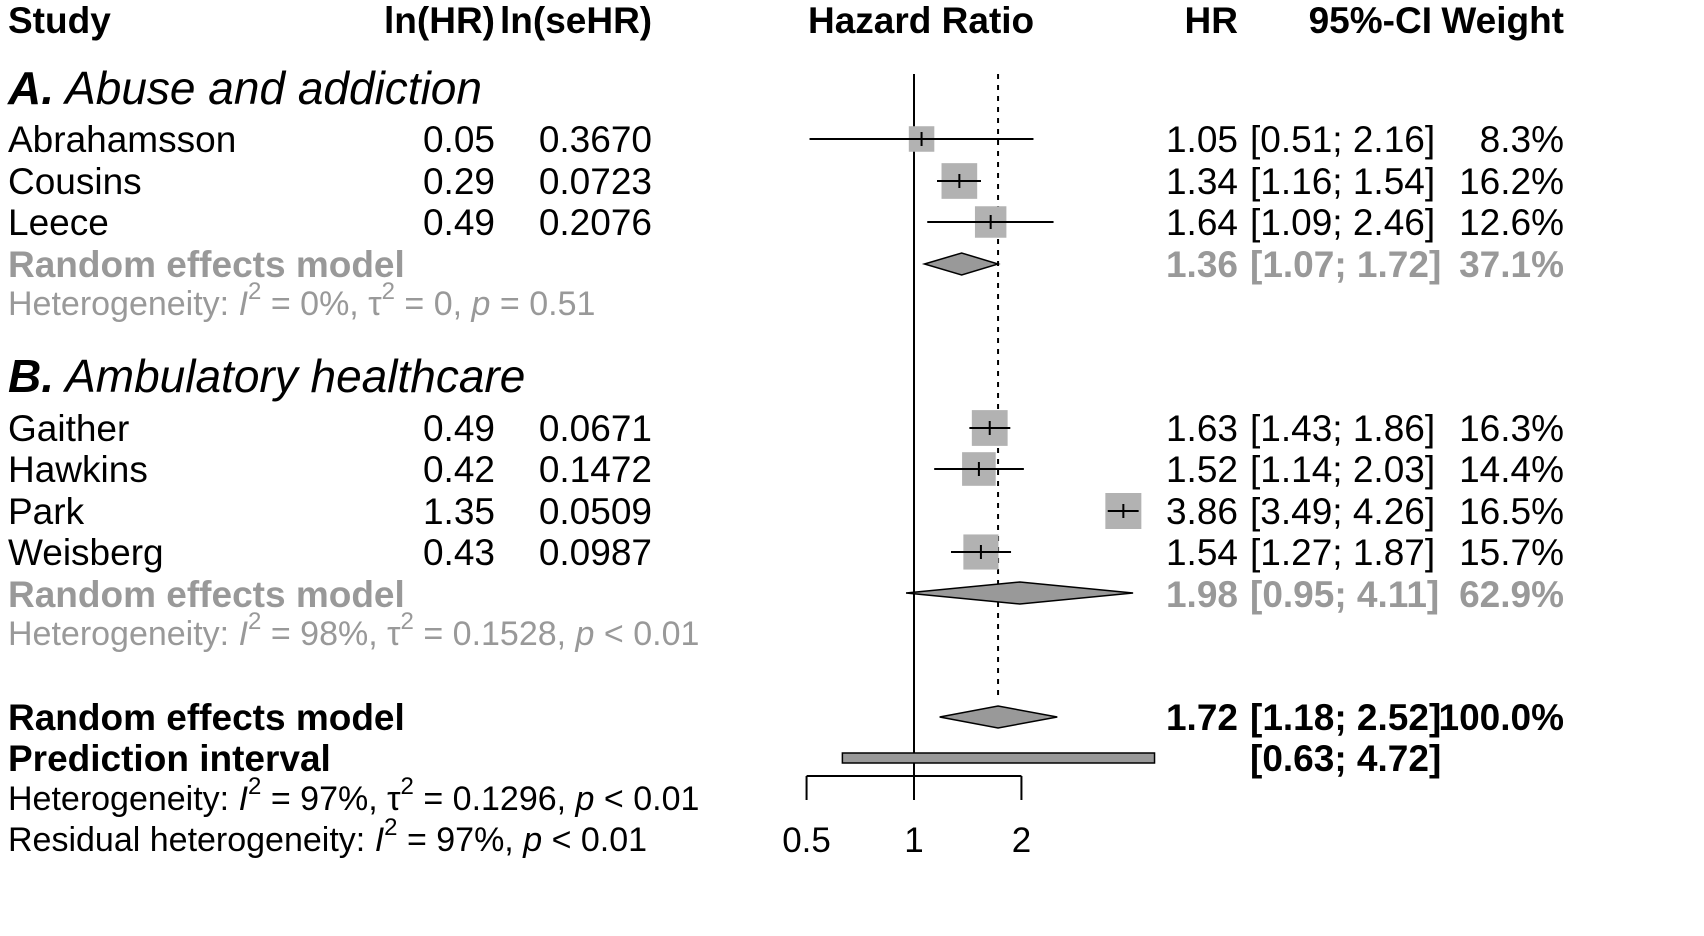 Image resolution: width=1704 pixels, height=936 pixels. Describe the element at coordinates (1343, 552) in the screenshot. I see `study-ci: [1.27; 1.87]` at that location.